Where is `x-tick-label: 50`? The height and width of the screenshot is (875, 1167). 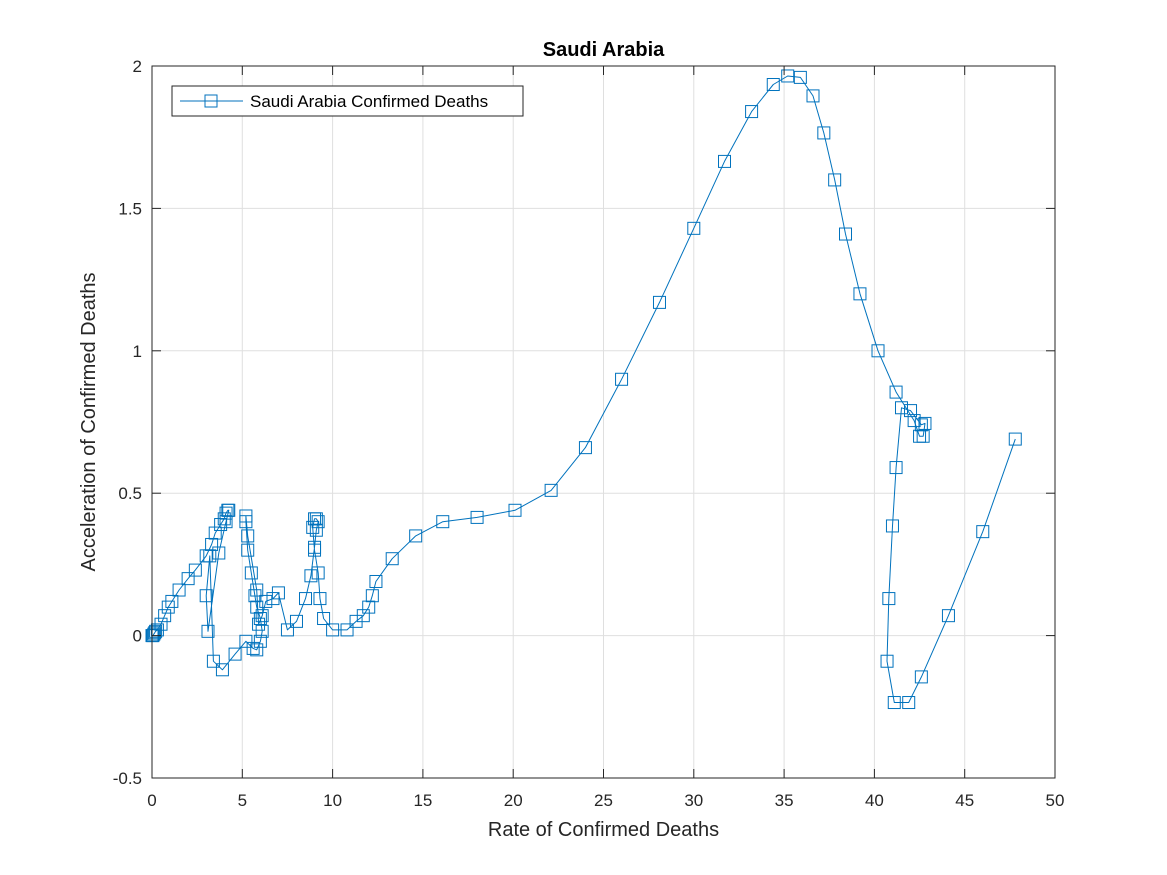
x-tick-label: 50 is located at coordinates (1055, 800).